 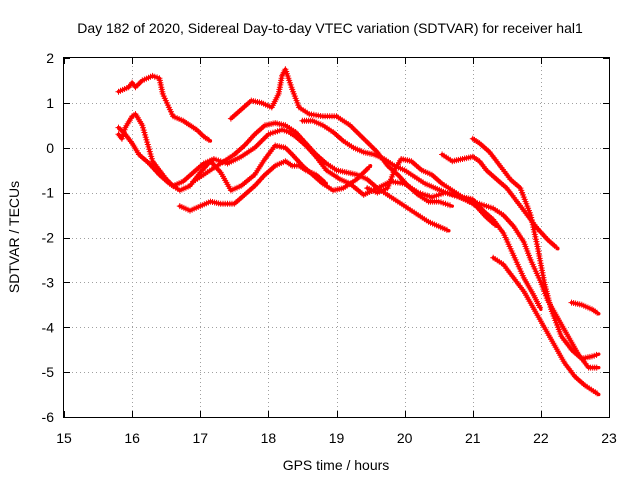 I want to click on series-markers, so click(x=584, y=307).